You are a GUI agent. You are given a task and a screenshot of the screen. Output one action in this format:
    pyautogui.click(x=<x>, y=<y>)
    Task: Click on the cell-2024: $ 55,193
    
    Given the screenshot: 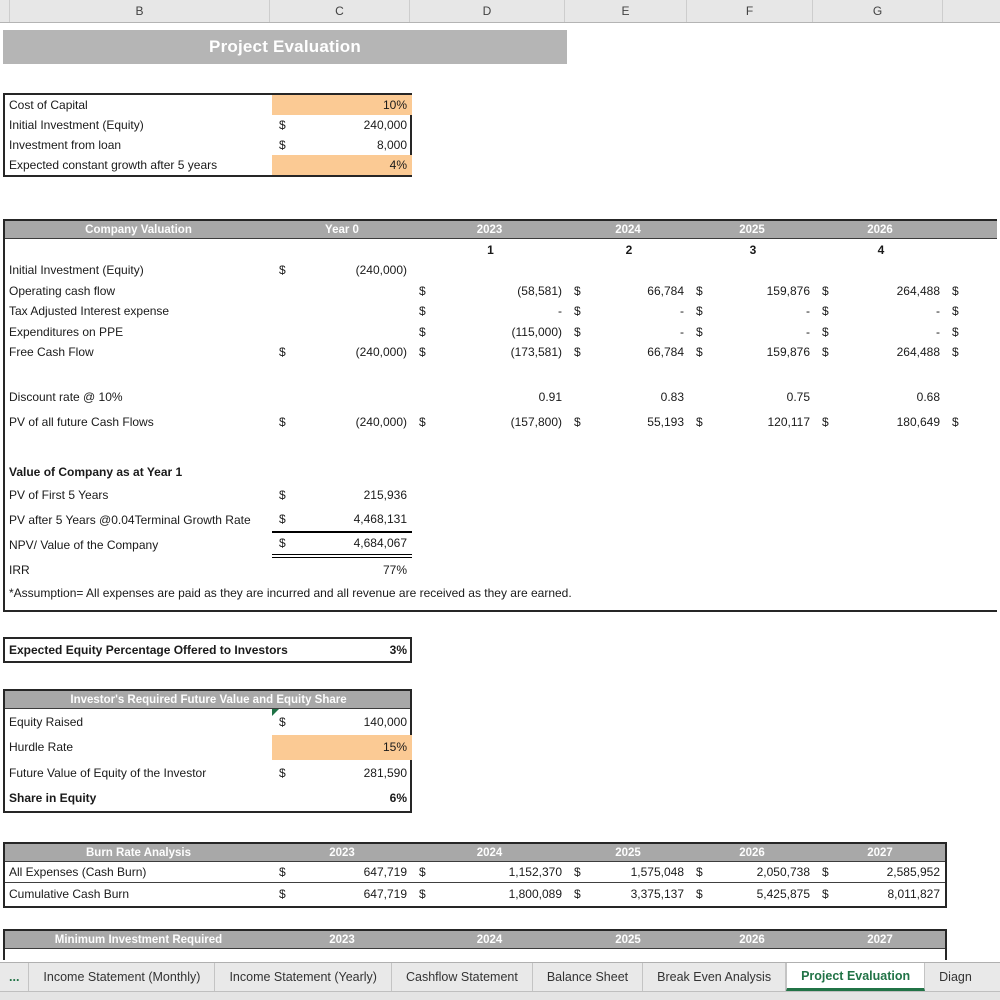 What is the action you would take?
    pyautogui.click(x=628, y=422)
    